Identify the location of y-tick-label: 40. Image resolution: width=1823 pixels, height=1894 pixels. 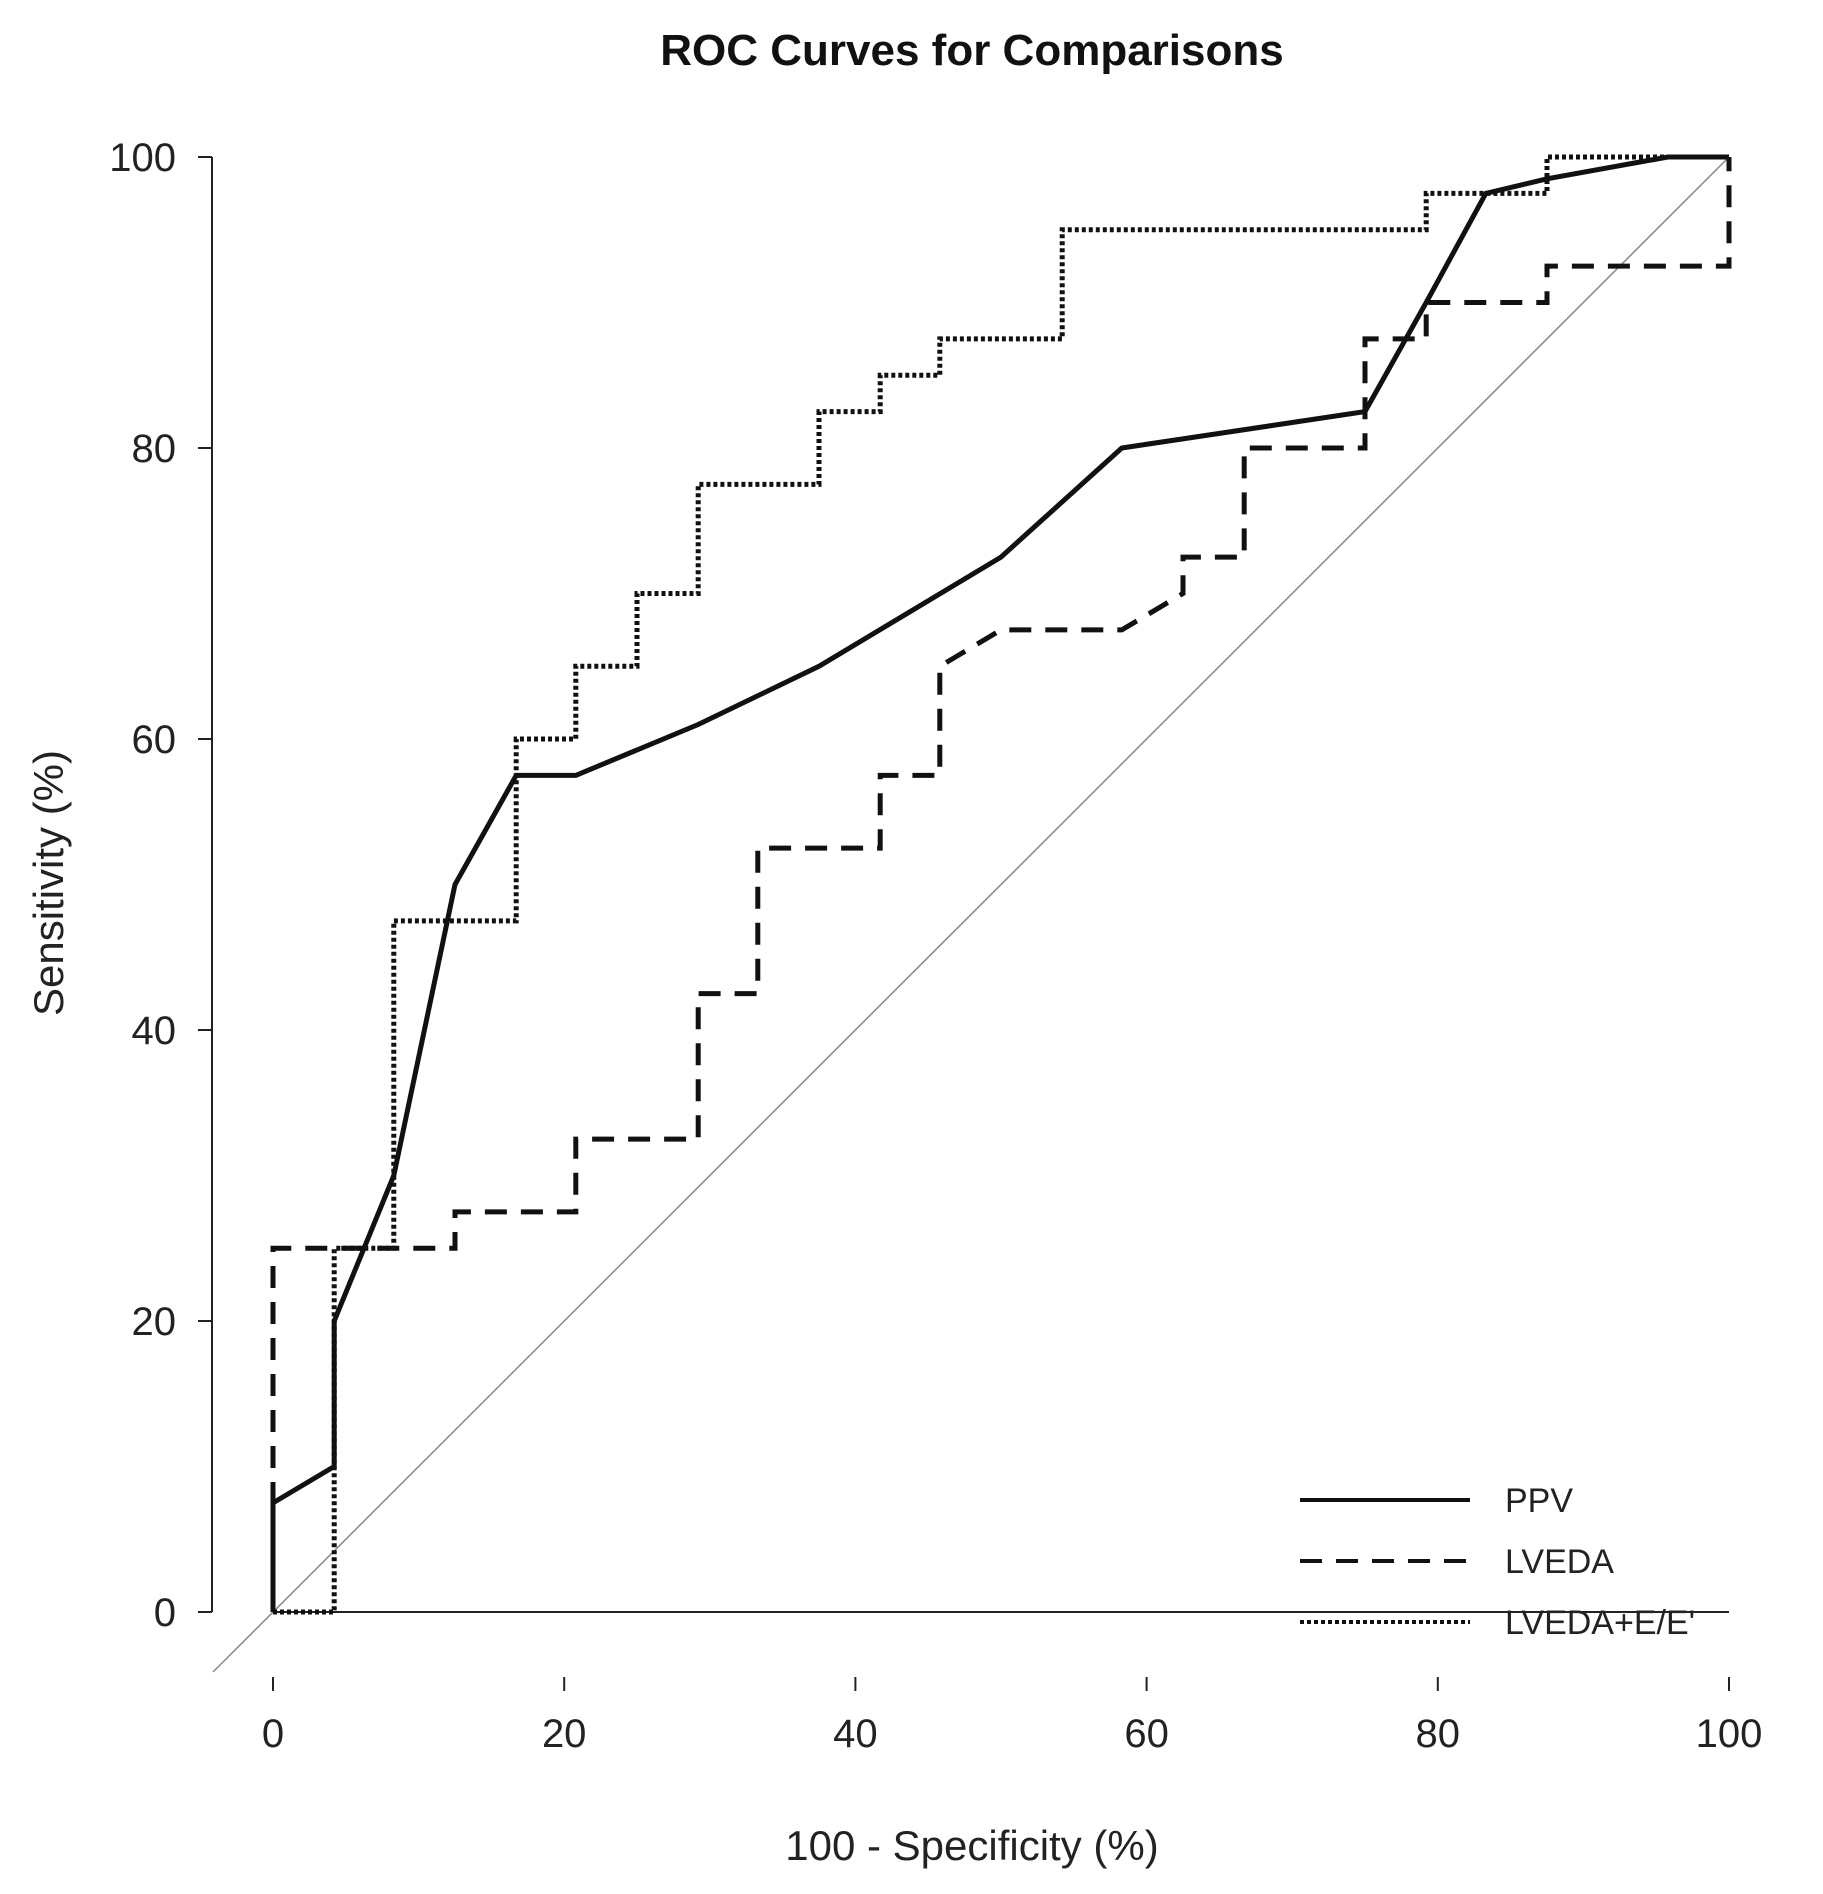
(154, 1031).